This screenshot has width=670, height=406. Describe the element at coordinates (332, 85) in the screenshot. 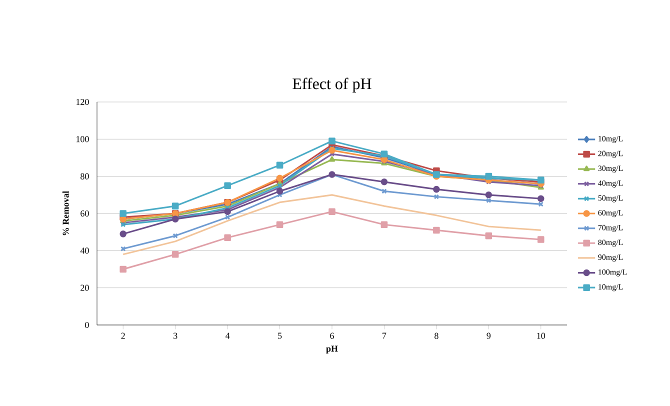

I see `chart-title: Effect of pH` at that location.